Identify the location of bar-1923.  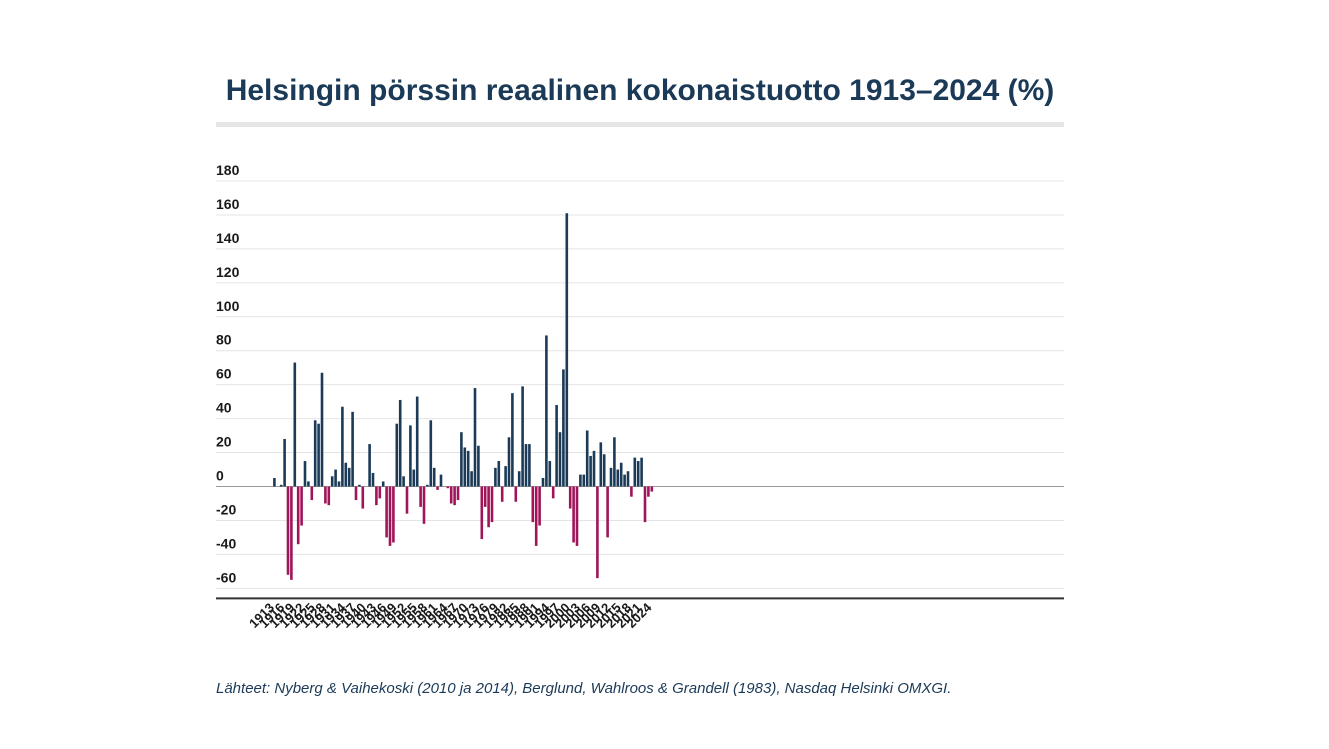
(305, 474).